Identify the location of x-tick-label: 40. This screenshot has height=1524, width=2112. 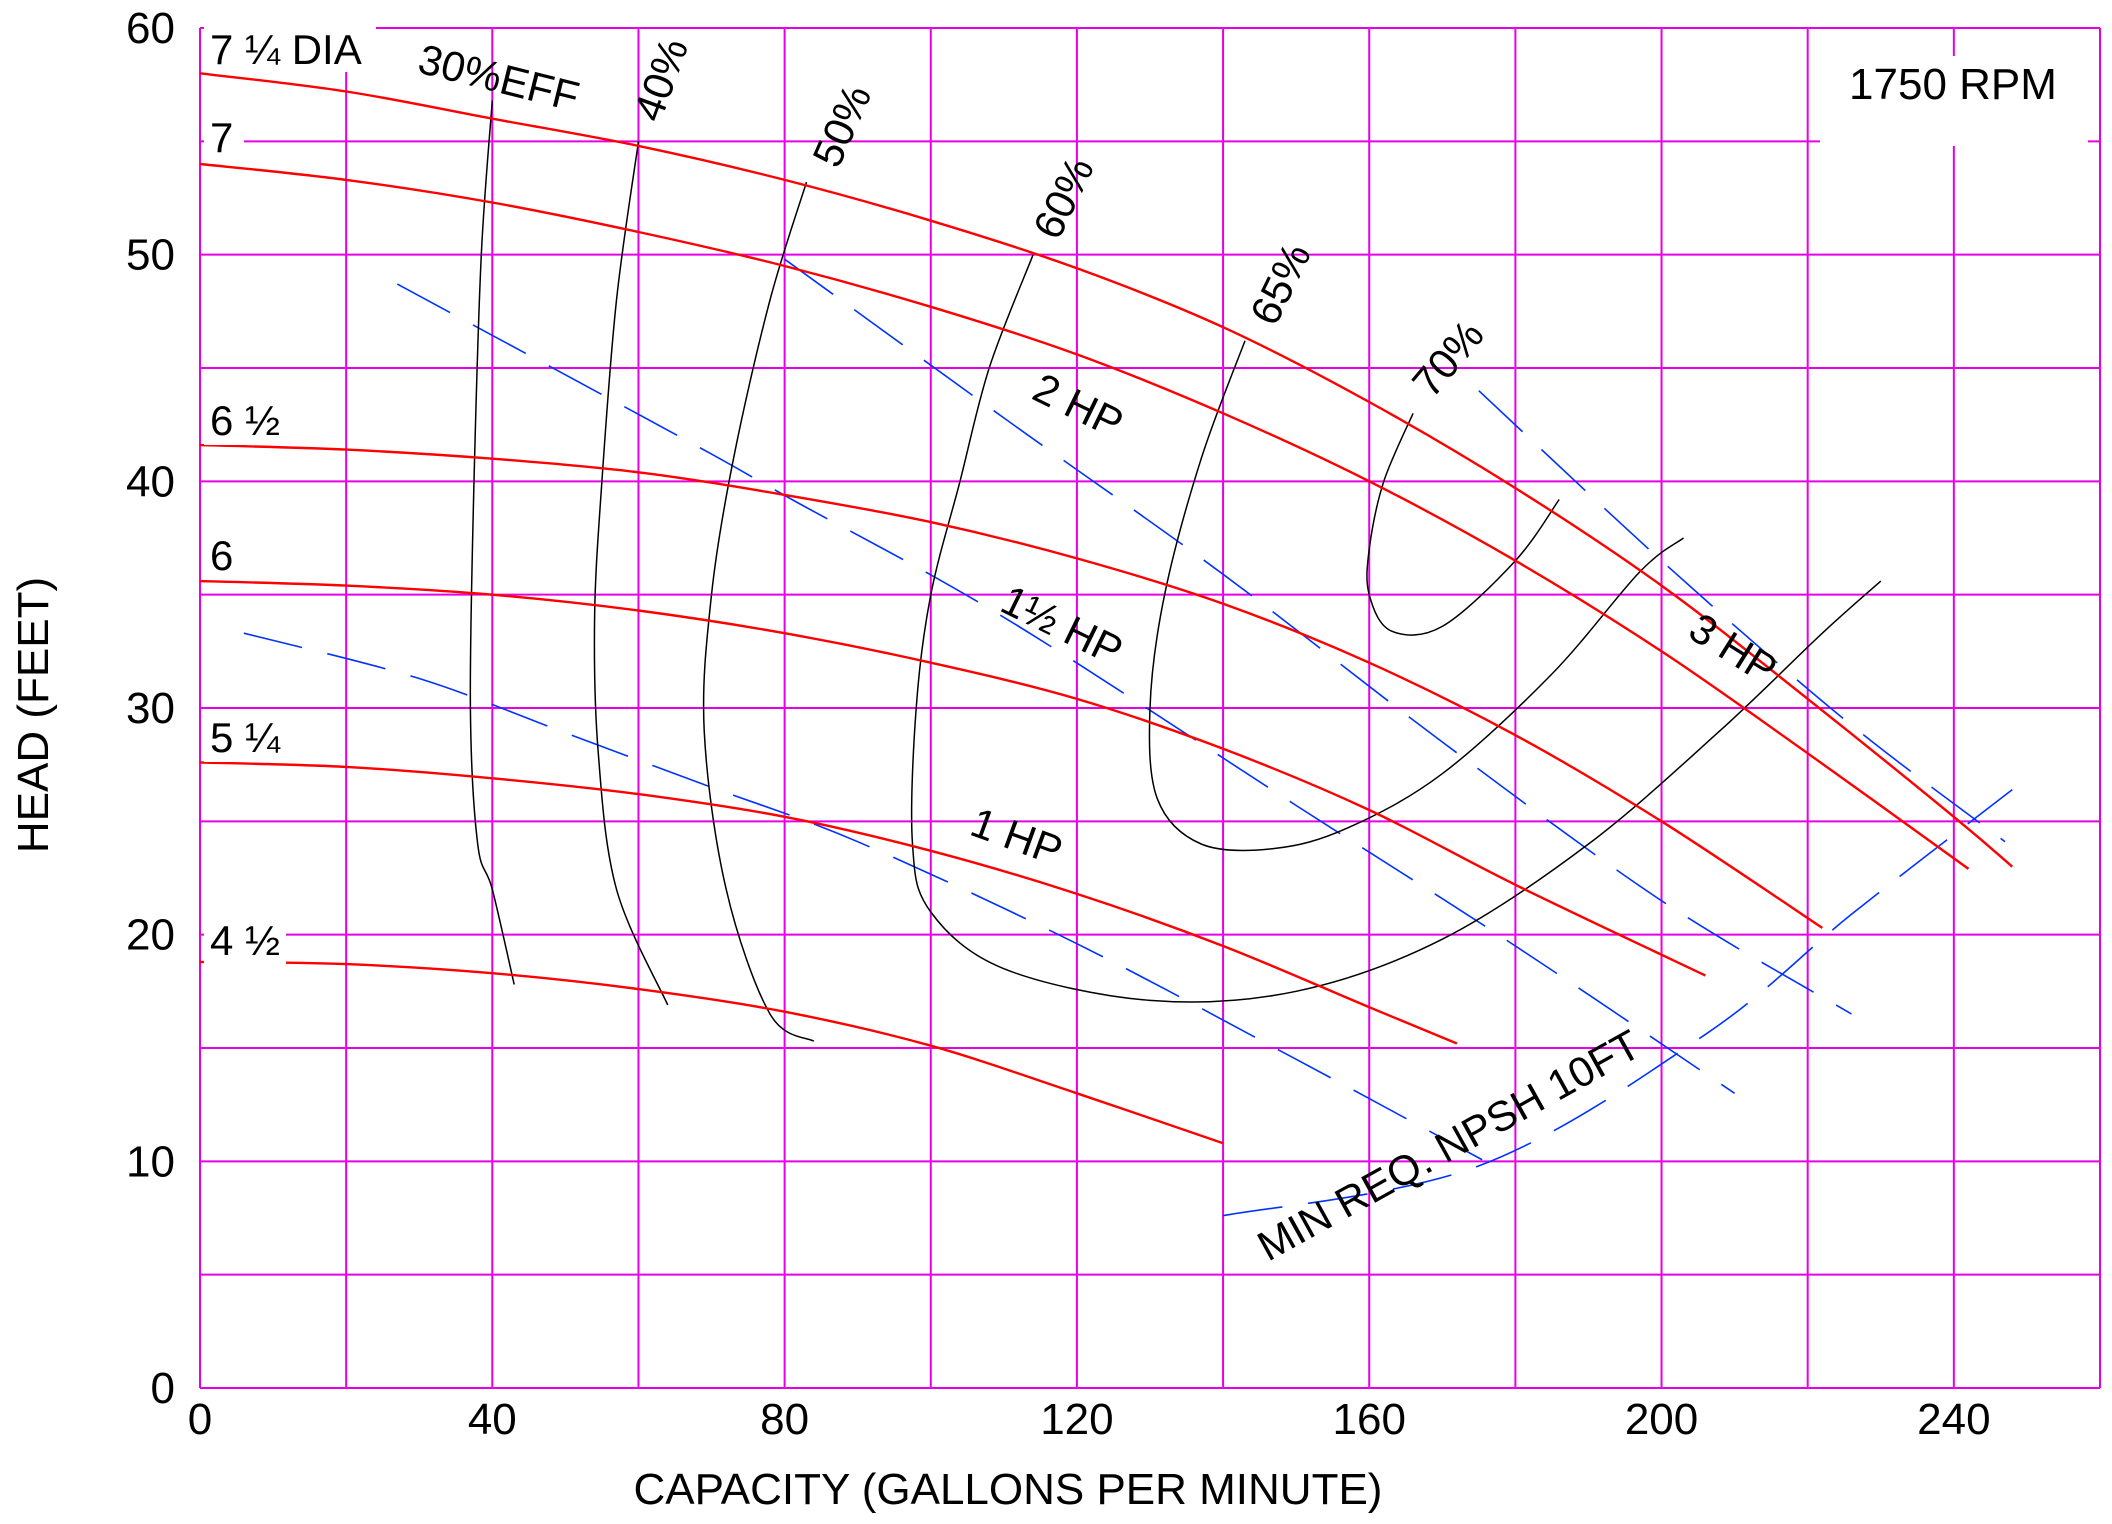
(492, 1419).